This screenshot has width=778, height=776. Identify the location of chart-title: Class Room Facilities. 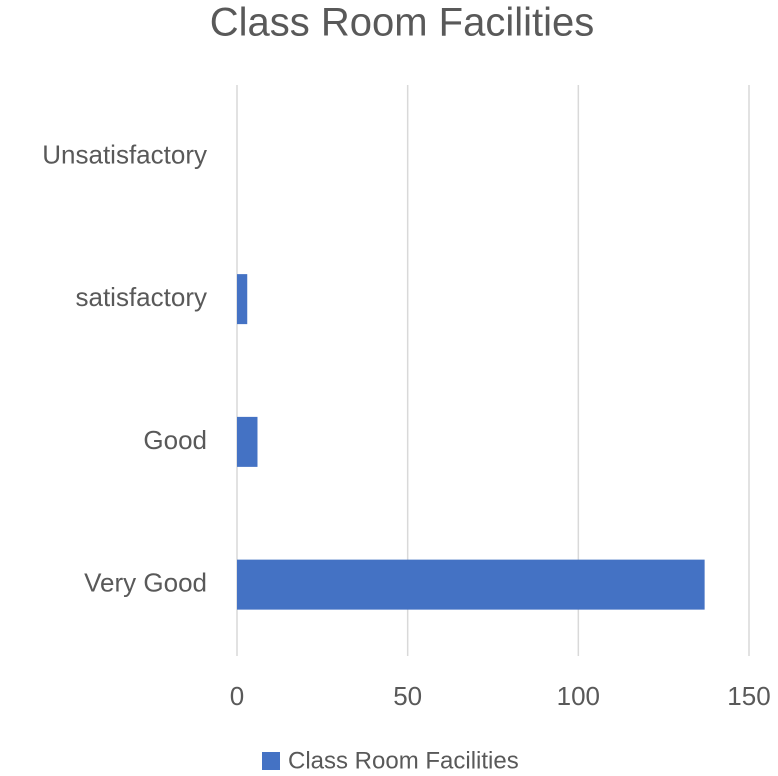
(402, 23).